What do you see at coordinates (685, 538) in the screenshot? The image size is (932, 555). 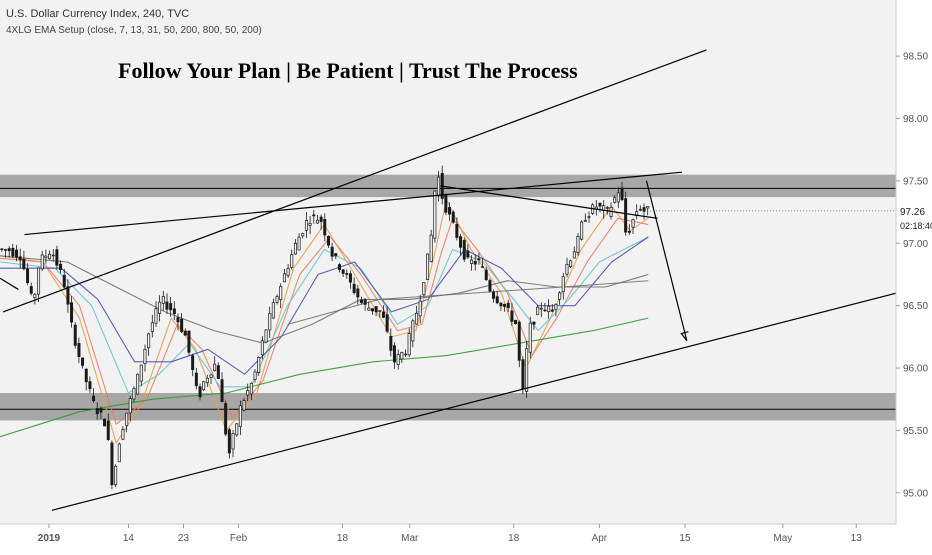 I see `x-tick-label: 15` at bounding box center [685, 538].